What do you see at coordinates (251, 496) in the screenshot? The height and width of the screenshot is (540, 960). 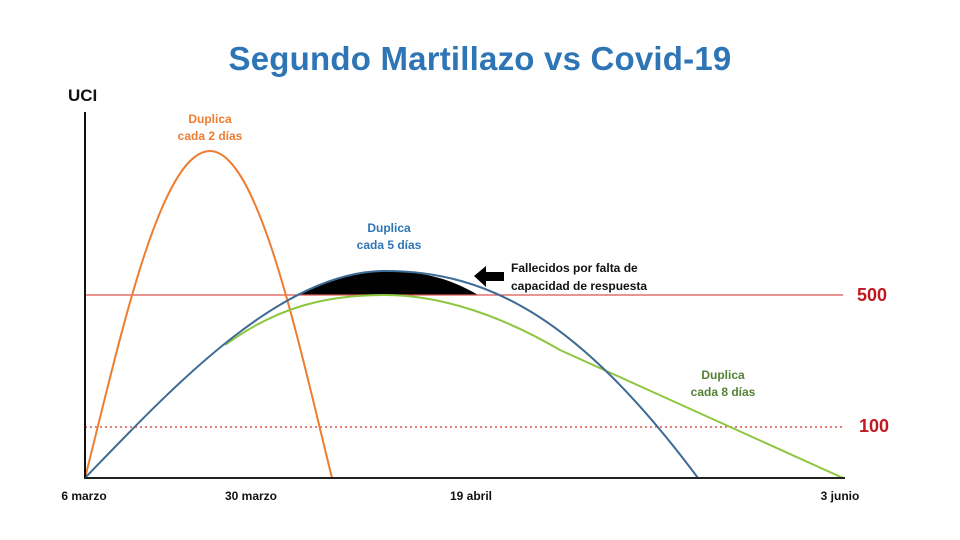 I see `x-tick-30-marzo: 30 marzo` at bounding box center [251, 496].